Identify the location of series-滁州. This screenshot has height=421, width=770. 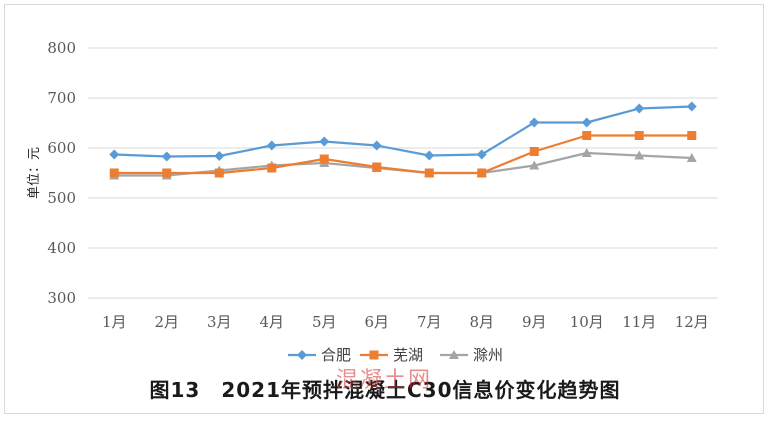
(403, 164).